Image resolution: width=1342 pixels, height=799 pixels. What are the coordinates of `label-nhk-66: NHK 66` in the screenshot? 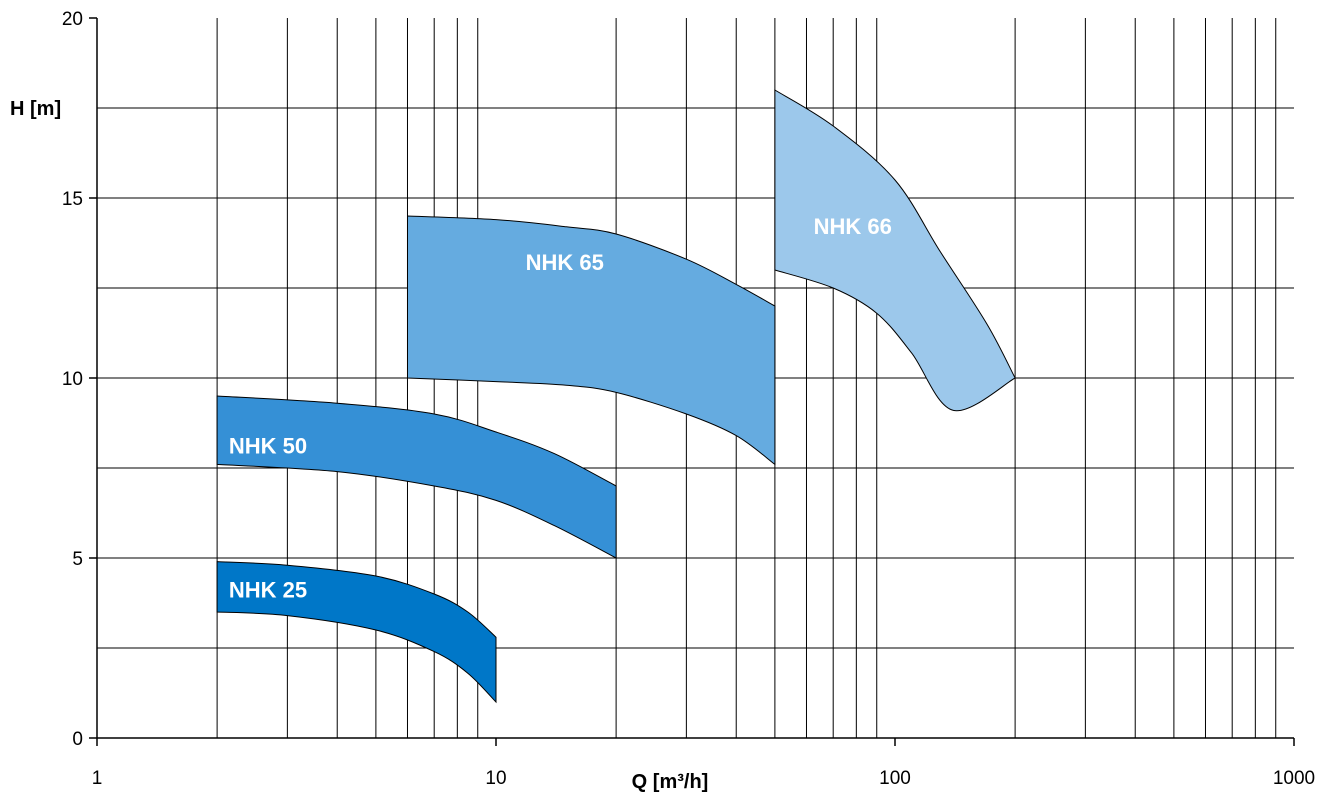 It's located at (853, 226).